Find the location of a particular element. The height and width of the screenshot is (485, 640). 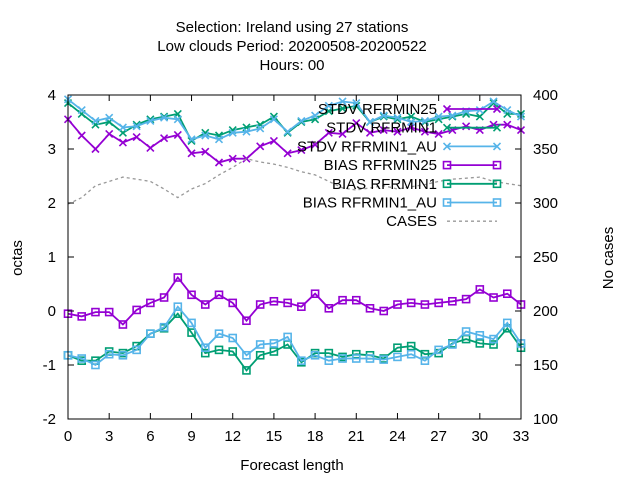

series-bias-rfrmin25 is located at coordinates (294, 301).